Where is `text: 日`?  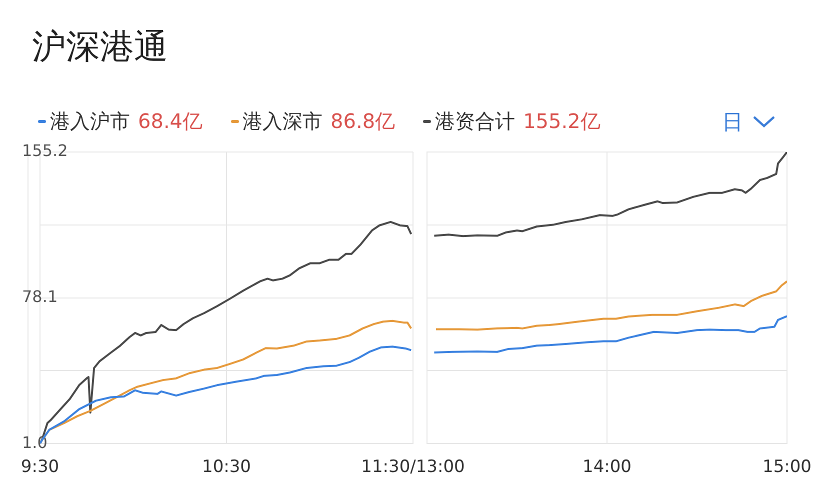 text: 日 is located at coordinates (732, 122).